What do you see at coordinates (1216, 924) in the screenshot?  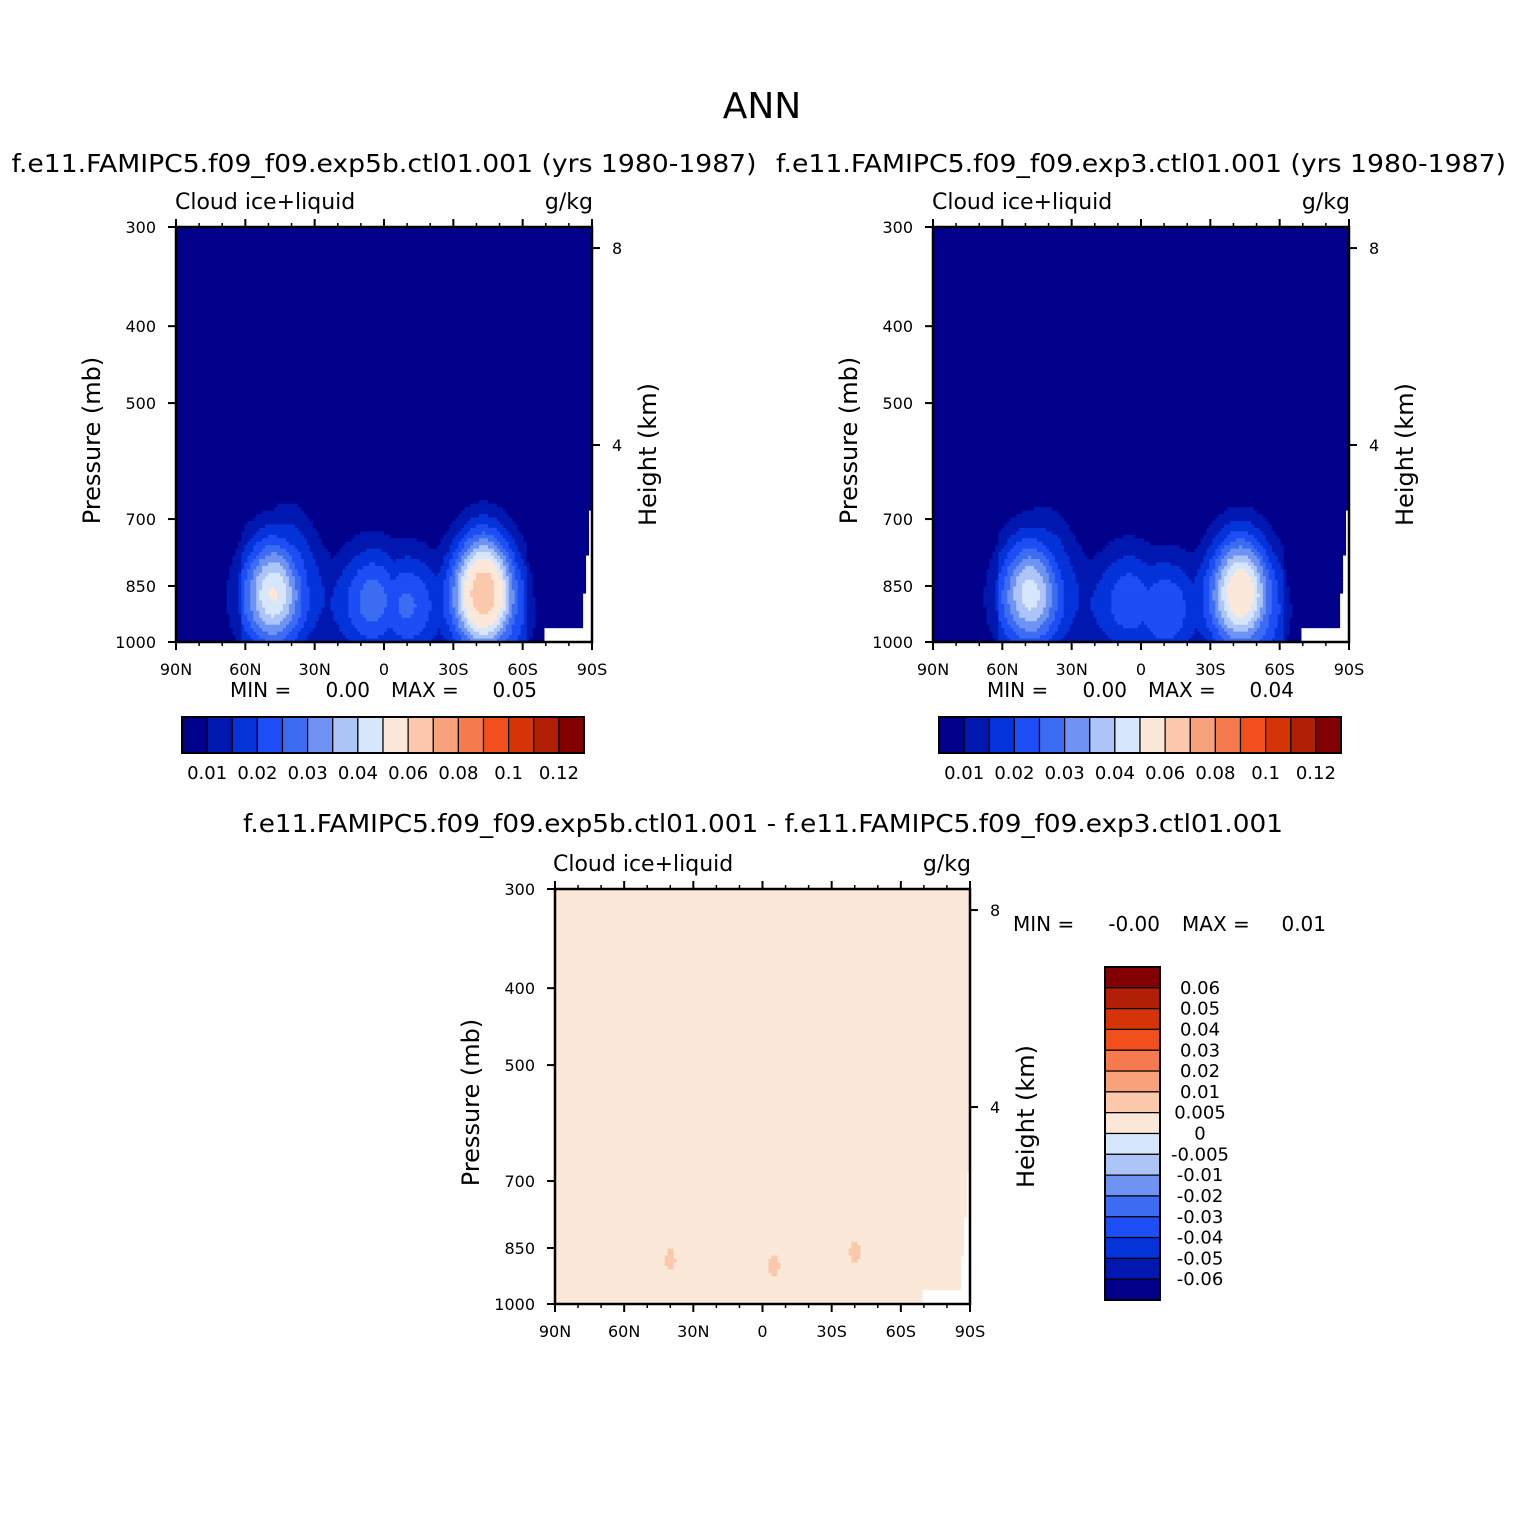 I see `panel-3-max-label: MAX =` at bounding box center [1216, 924].